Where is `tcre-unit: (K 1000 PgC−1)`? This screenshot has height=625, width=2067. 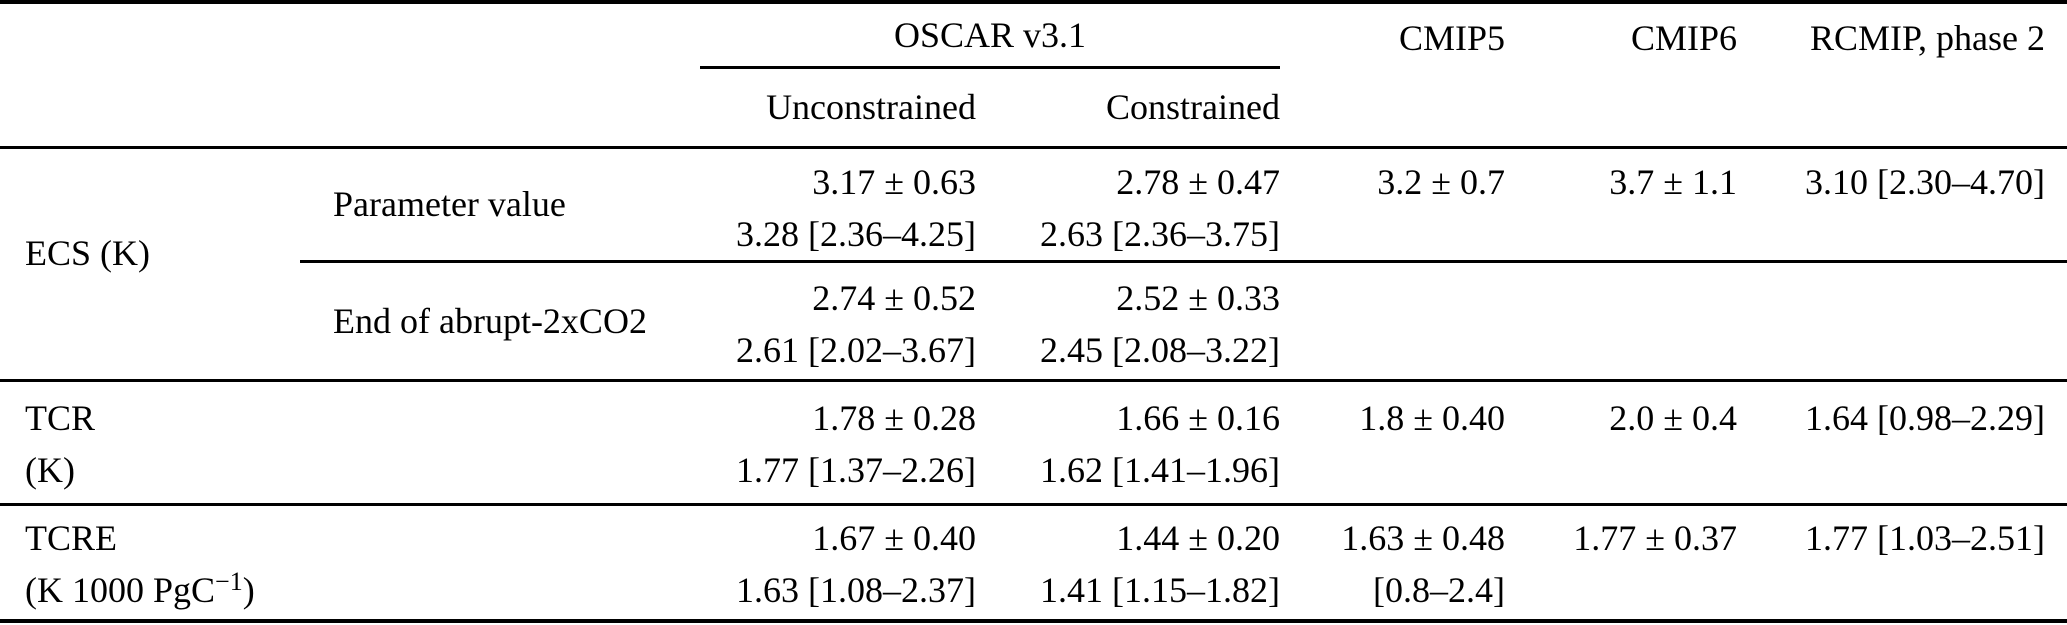 tcre-unit: (K 1000 PgC−1) is located at coordinates (140, 588).